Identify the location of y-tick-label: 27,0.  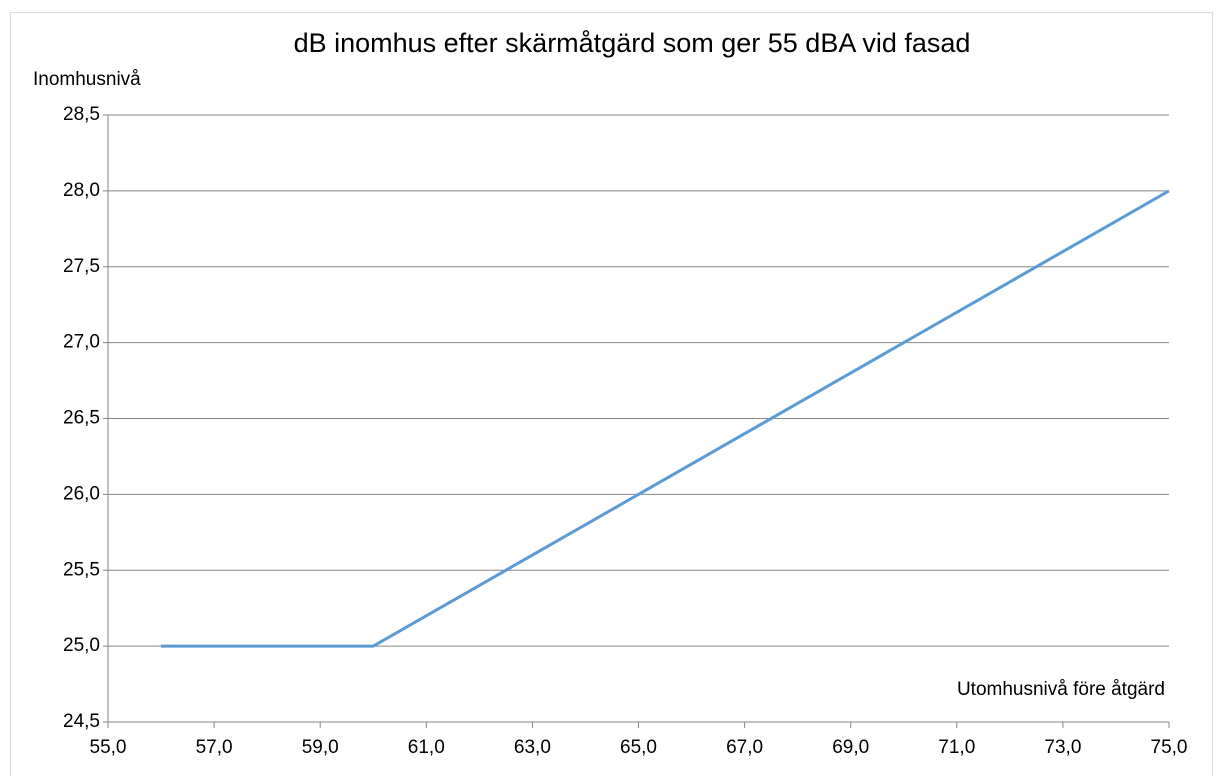
(81, 342).